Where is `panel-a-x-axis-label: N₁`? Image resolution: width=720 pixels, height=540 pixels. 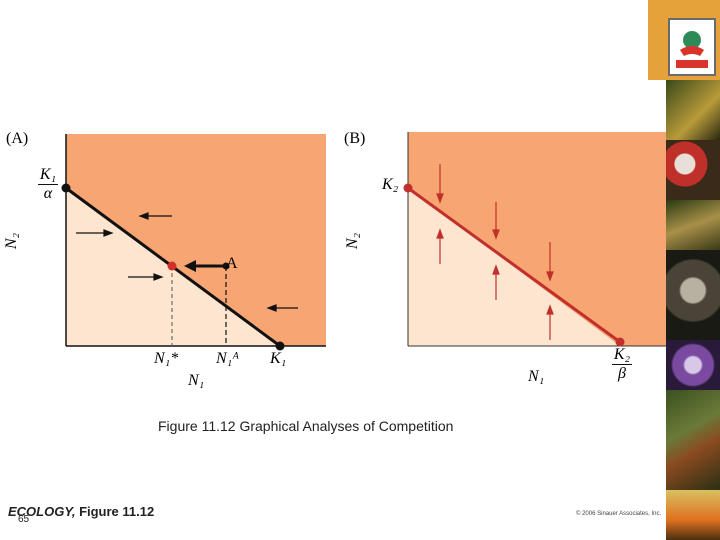 panel-a-x-axis-label: N₁ is located at coordinates (196, 380).